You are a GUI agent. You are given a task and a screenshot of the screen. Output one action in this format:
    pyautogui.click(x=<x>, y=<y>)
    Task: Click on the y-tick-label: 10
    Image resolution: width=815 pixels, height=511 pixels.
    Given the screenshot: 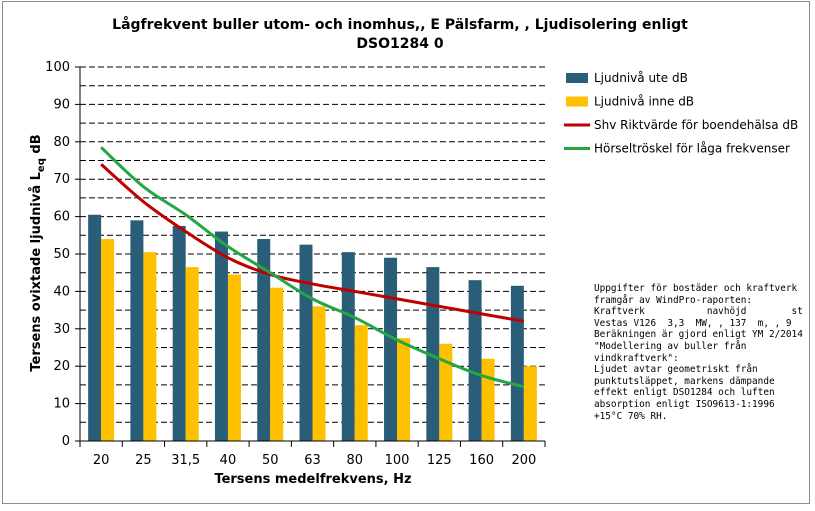 What is the action you would take?
    pyautogui.click(x=61, y=404)
    